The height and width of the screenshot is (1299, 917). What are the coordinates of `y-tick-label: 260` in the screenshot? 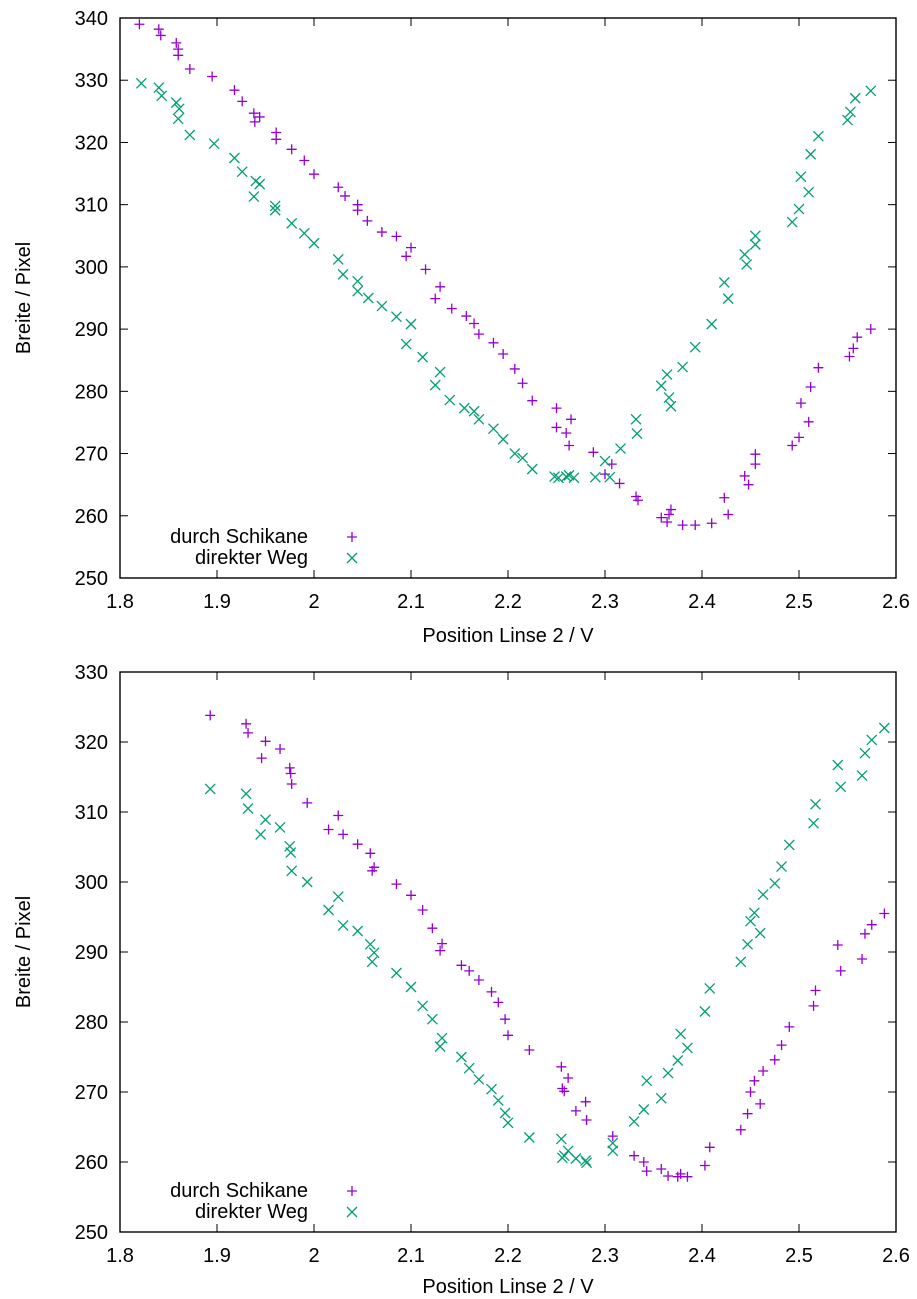 It's located at (91, 517).